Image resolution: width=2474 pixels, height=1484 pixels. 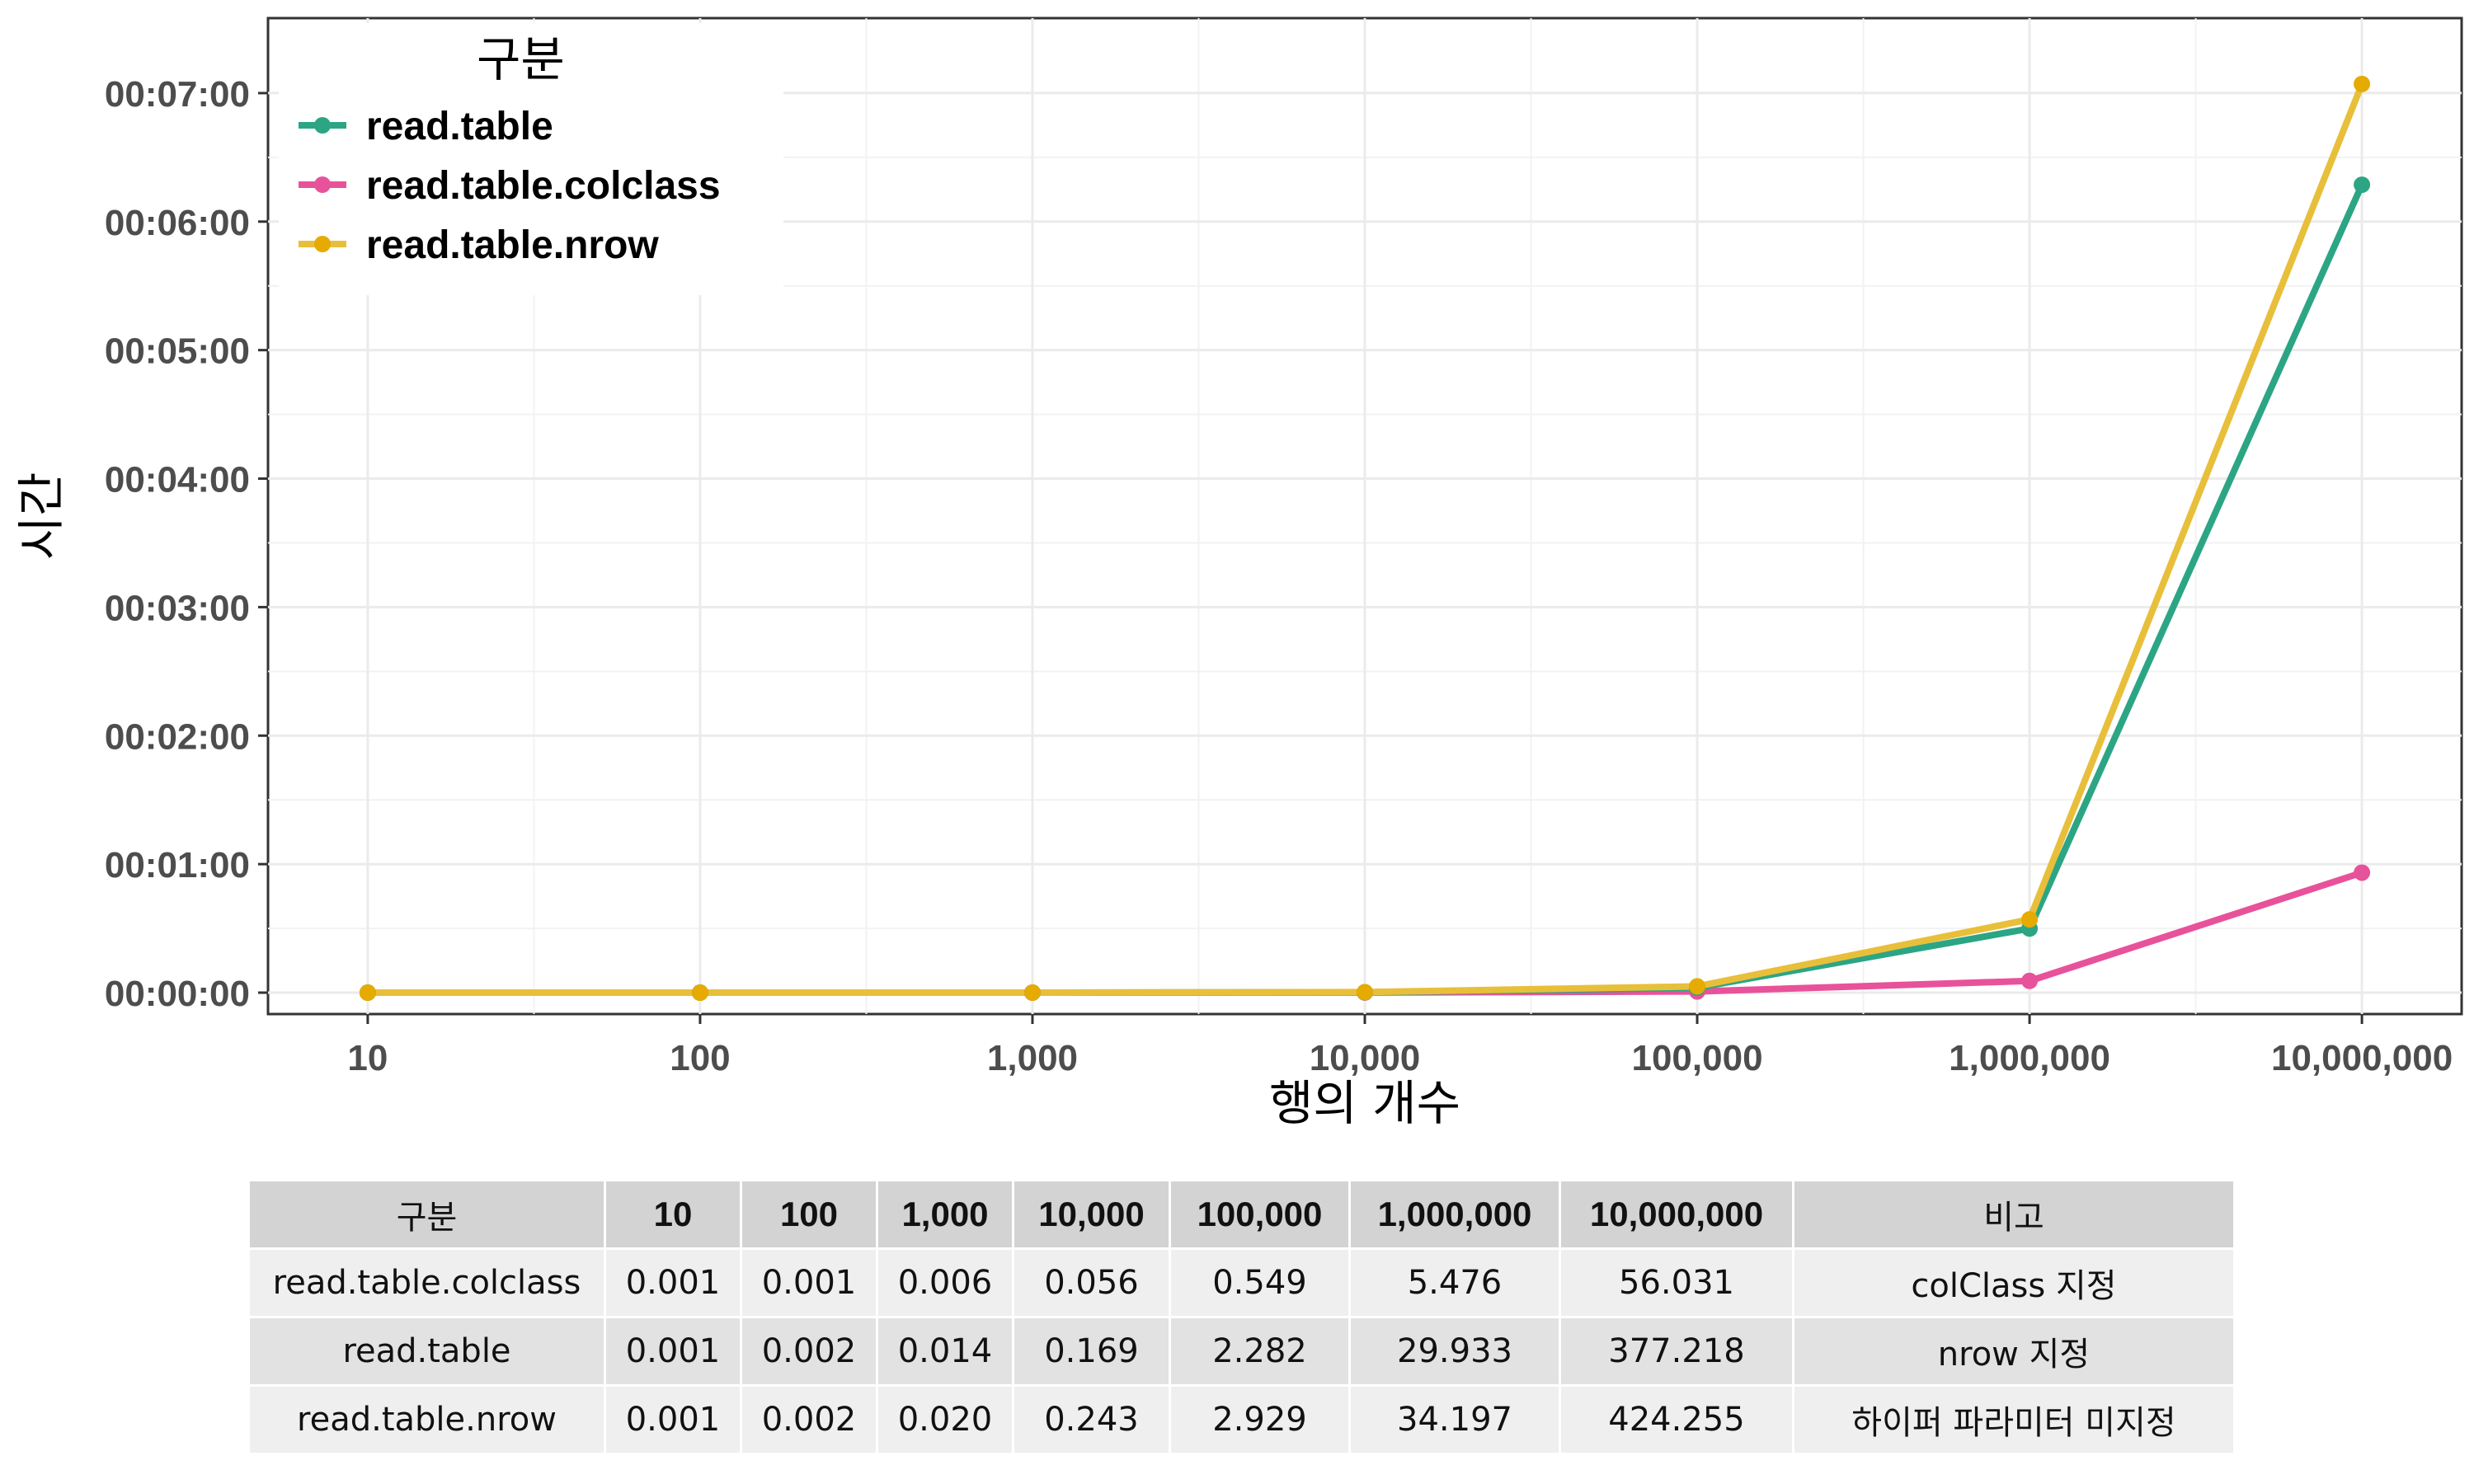 I want to click on y-tick-label: 00:06:00, so click(x=177, y=223).